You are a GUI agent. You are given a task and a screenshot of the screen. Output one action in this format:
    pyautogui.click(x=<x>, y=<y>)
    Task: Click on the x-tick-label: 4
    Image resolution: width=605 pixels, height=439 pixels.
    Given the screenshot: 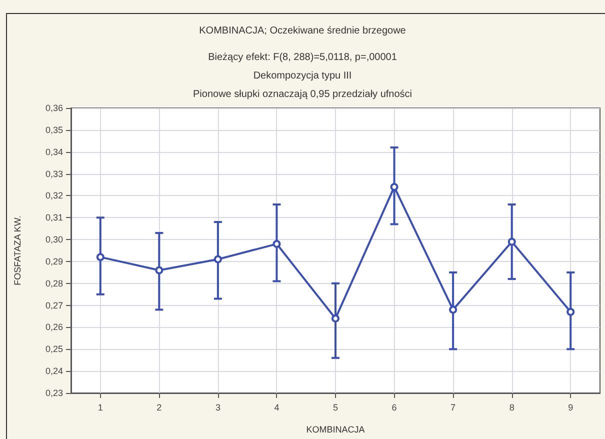 What is the action you would take?
    pyautogui.click(x=277, y=407)
    